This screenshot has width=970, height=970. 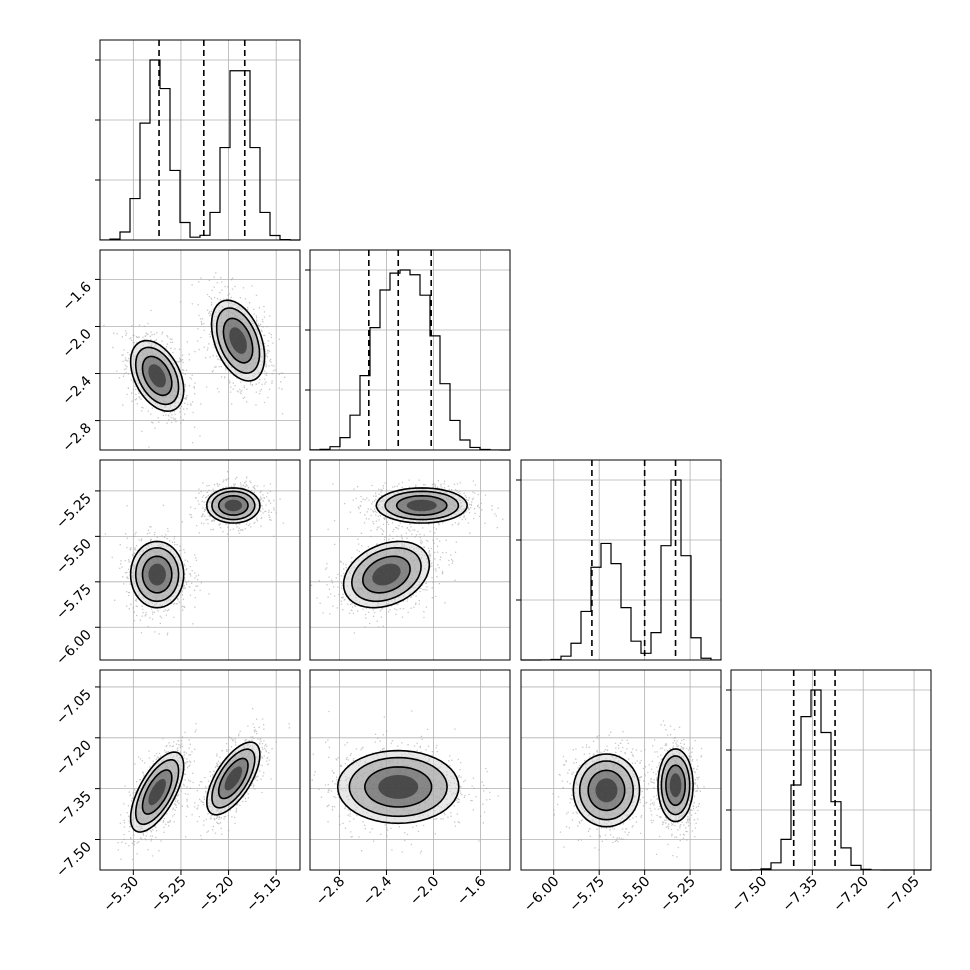 I want to click on p02-frame, so click(x=200, y=560).